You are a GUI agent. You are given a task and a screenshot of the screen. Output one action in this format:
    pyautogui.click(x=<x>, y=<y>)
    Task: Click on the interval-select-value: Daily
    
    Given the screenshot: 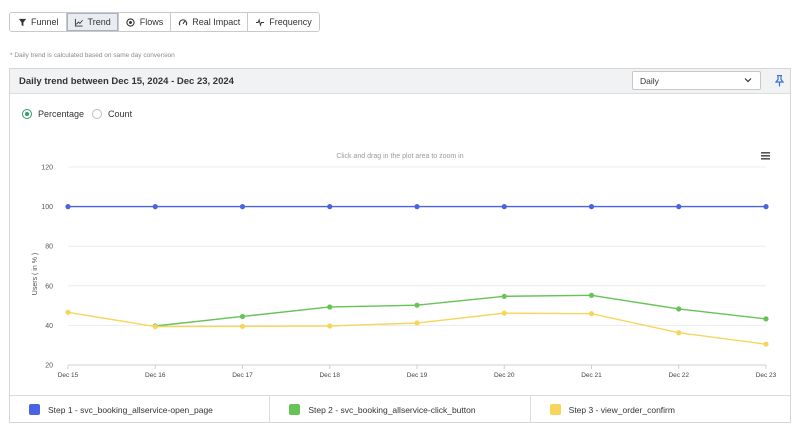 What is the action you would take?
    pyautogui.click(x=649, y=80)
    